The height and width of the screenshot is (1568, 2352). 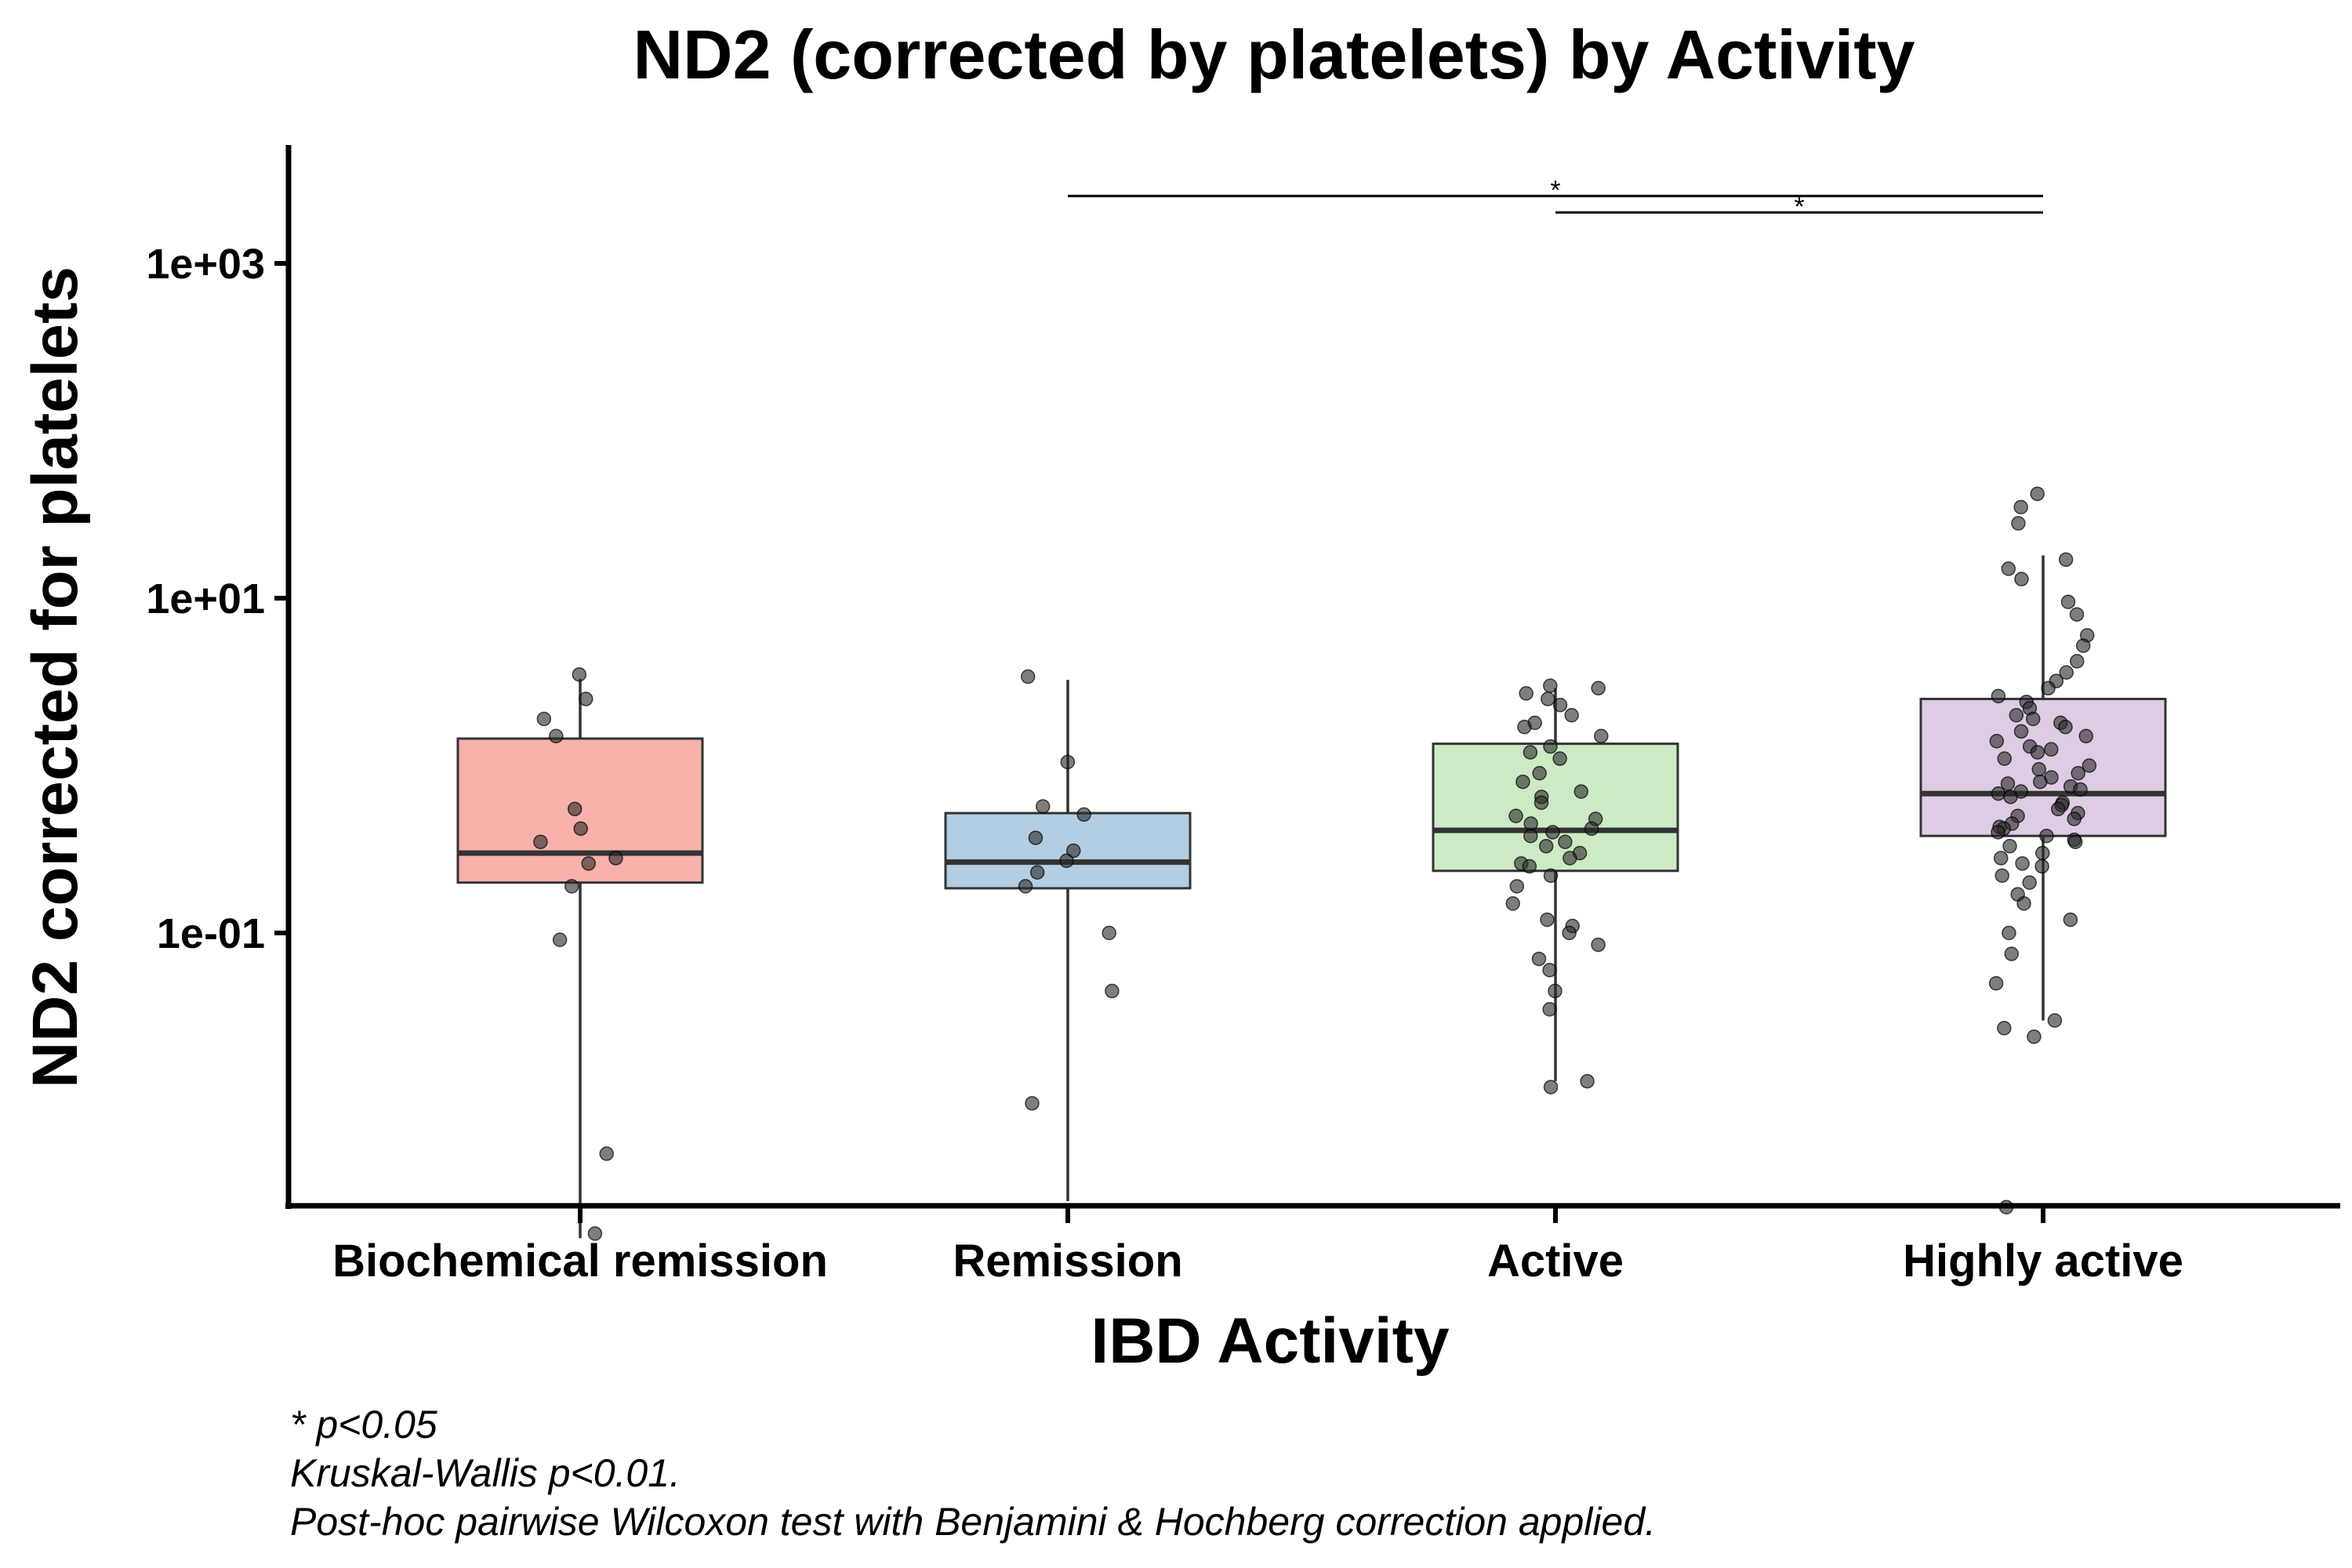 I want to click on footnote-significance: * p<0.05, so click(x=363, y=1424).